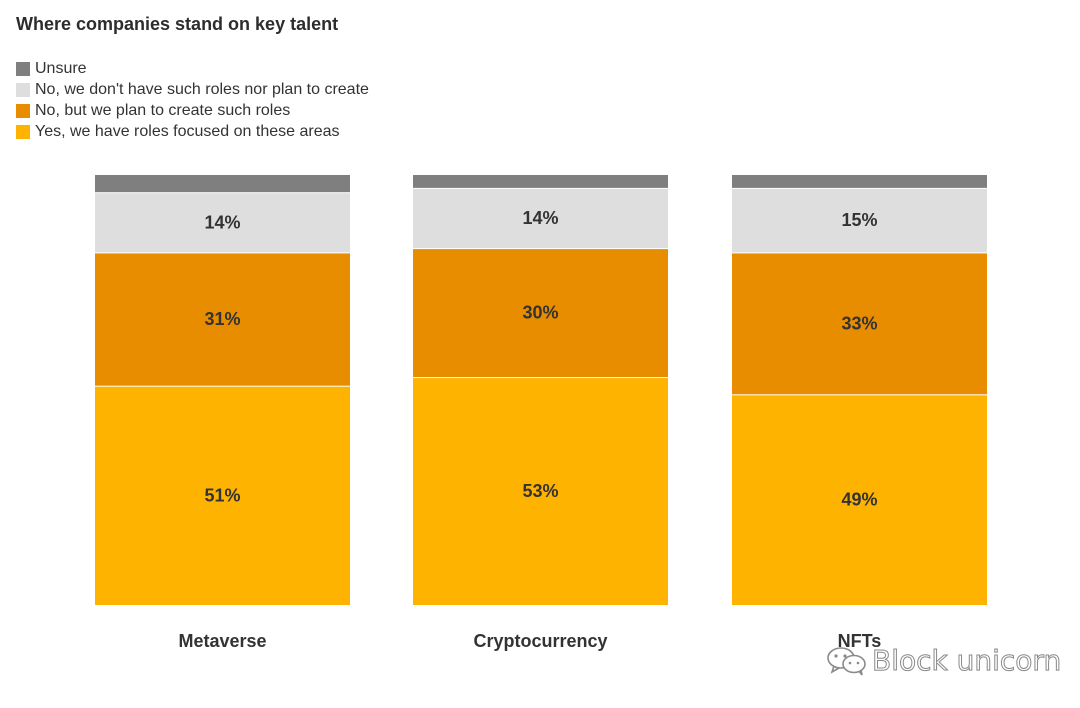 The height and width of the screenshot is (708, 1080). I want to click on data-label: 33%, so click(859, 323).